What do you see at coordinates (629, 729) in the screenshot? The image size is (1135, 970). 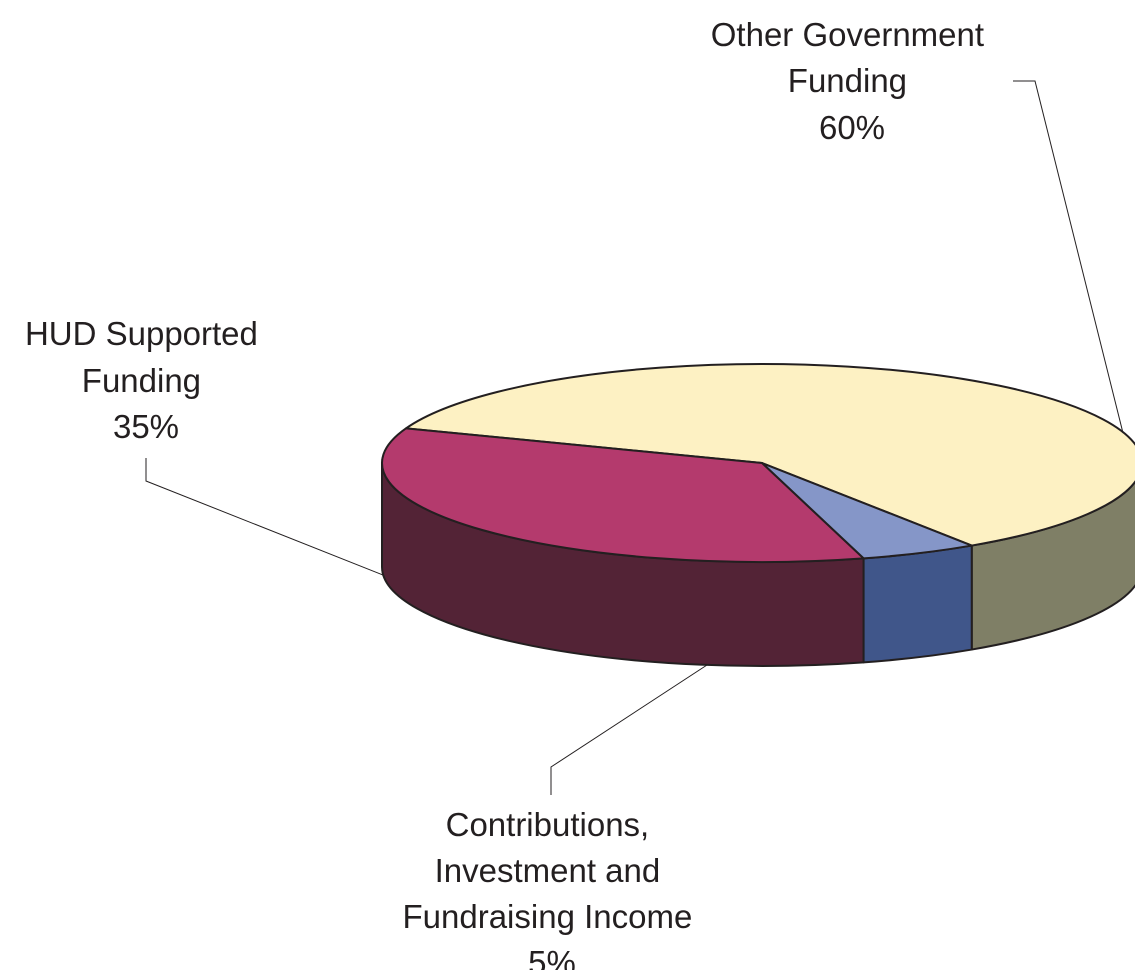 I see `leader-contributions` at bounding box center [629, 729].